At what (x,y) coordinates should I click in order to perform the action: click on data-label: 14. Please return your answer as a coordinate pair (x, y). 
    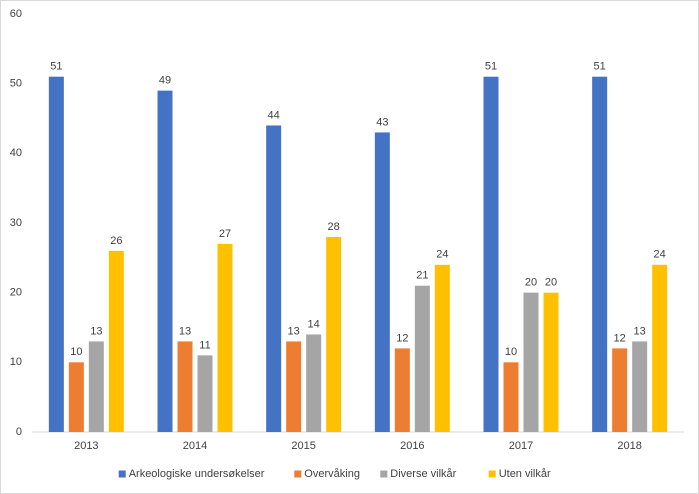
    Looking at the image, I should click on (314, 324).